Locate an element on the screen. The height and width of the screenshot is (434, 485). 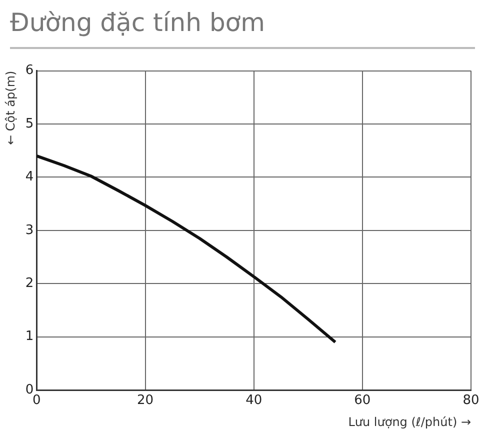
x-tick-label: 80 is located at coordinates (471, 400).